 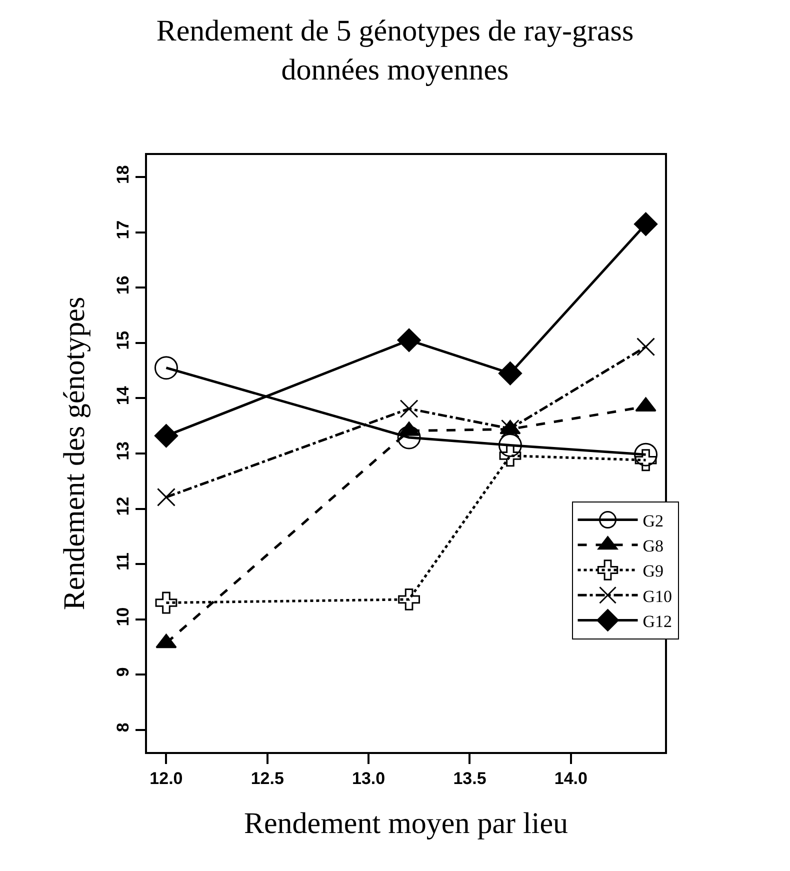 What do you see at coordinates (122, 396) in the screenshot?
I see `y-tick-label: 14` at bounding box center [122, 396].